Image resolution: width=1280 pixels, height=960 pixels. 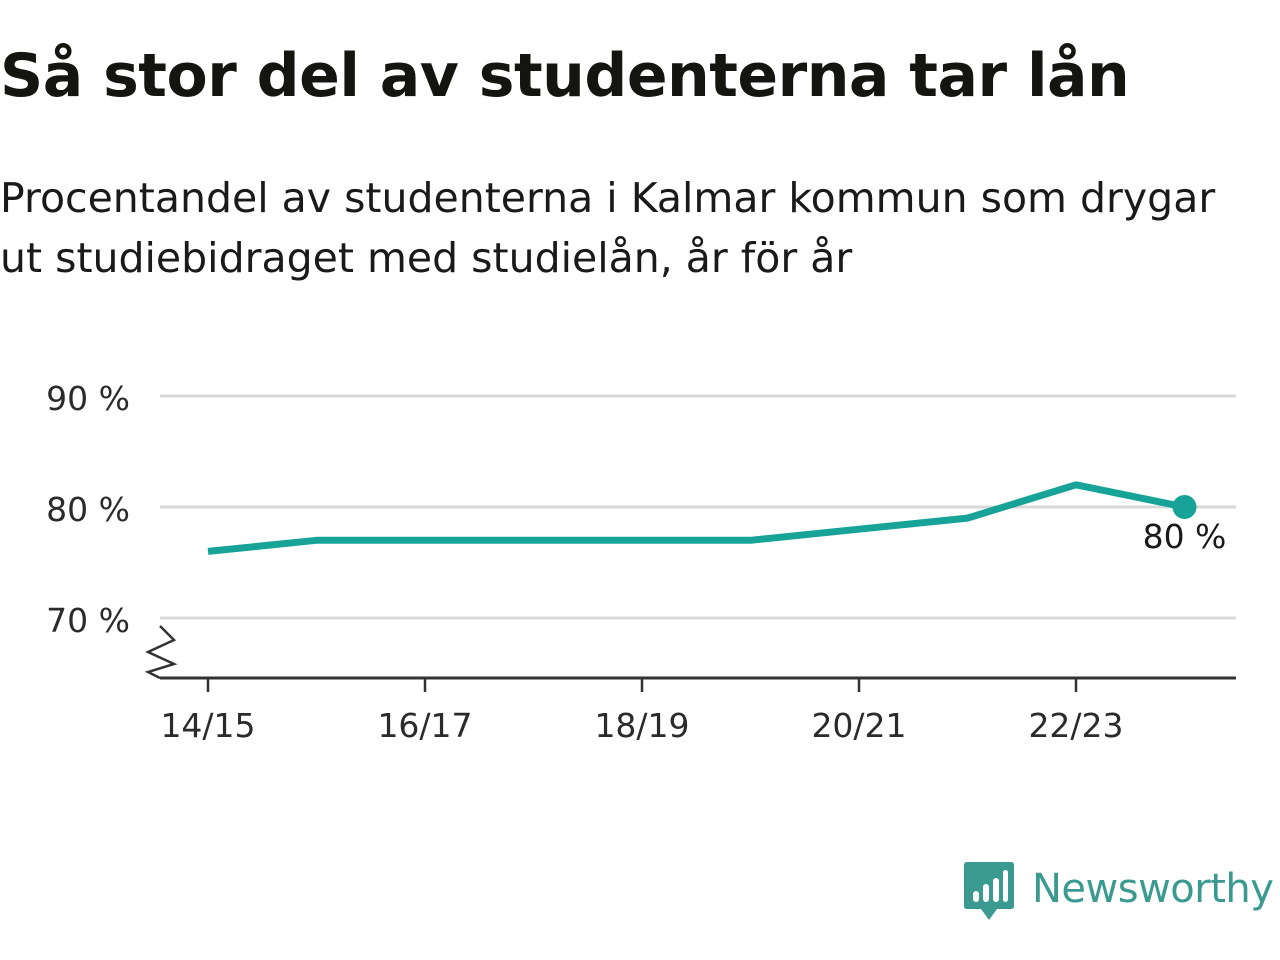 I want to click on newsworthy-logo-icon, so click(x=989, y=891).